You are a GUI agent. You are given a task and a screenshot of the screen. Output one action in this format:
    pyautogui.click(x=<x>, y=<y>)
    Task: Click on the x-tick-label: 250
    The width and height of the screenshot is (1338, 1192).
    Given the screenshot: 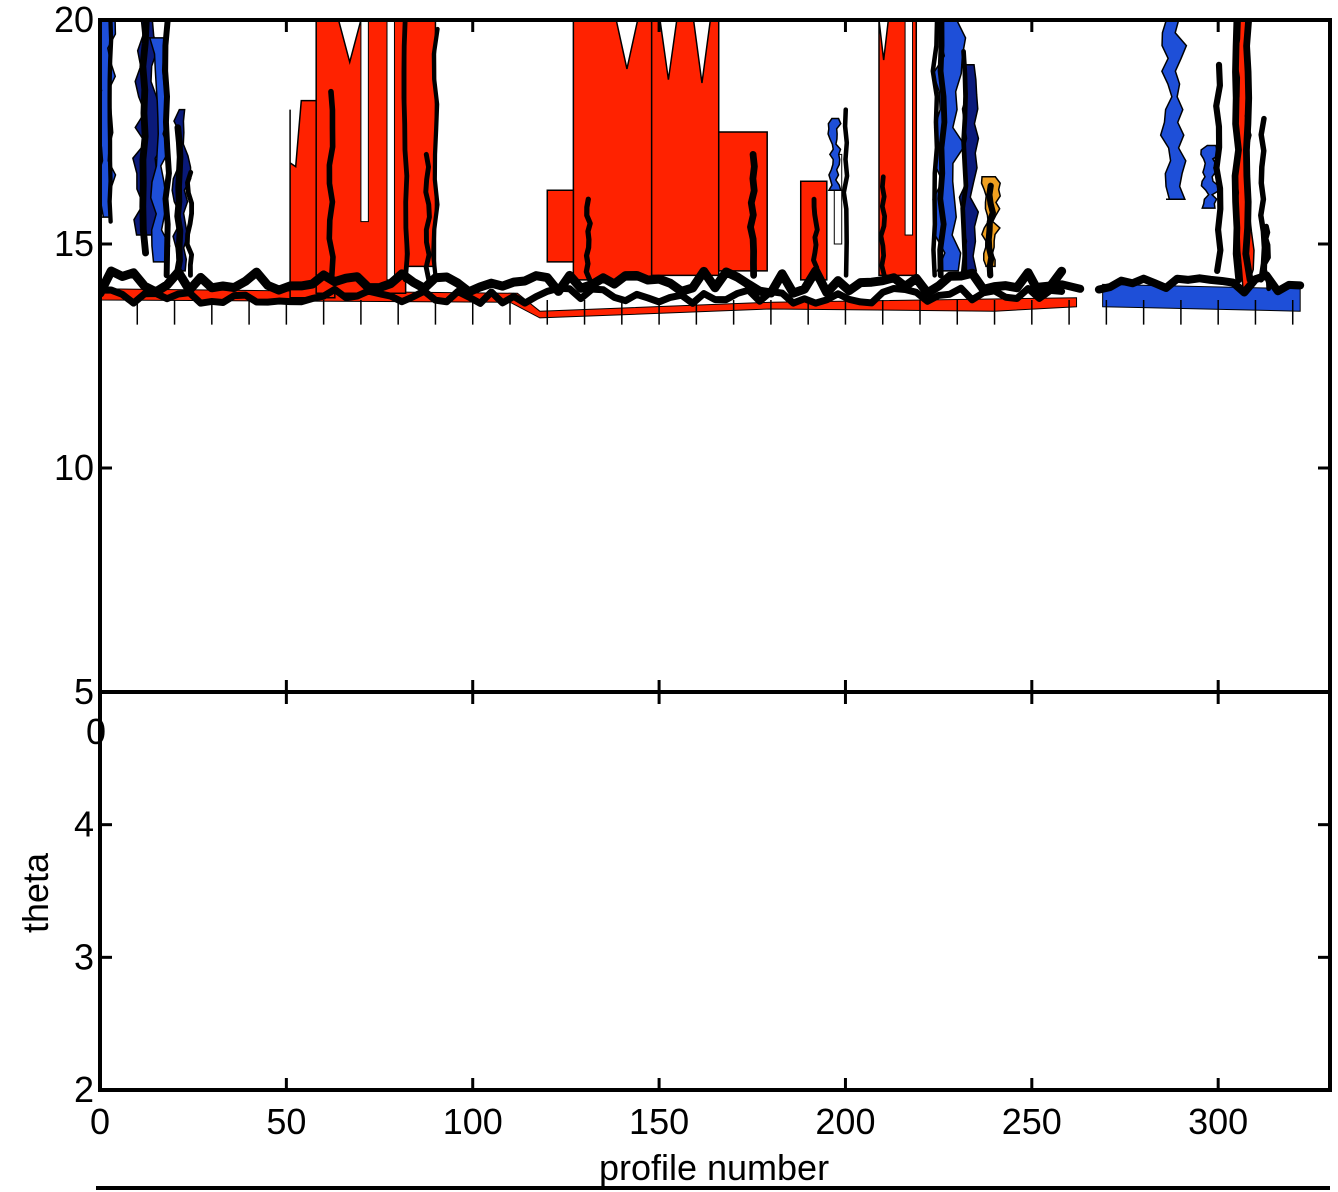 What is the action you would take?
    pyautogui.click(x=1032, y=1121)
    